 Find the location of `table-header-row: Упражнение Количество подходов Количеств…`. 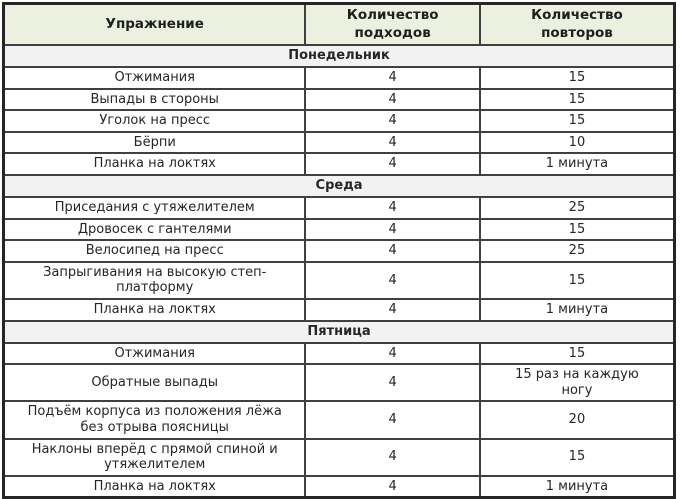

table-header-row: Упражнение Количество подходов Количеств… is located at coordinates (339, 24).